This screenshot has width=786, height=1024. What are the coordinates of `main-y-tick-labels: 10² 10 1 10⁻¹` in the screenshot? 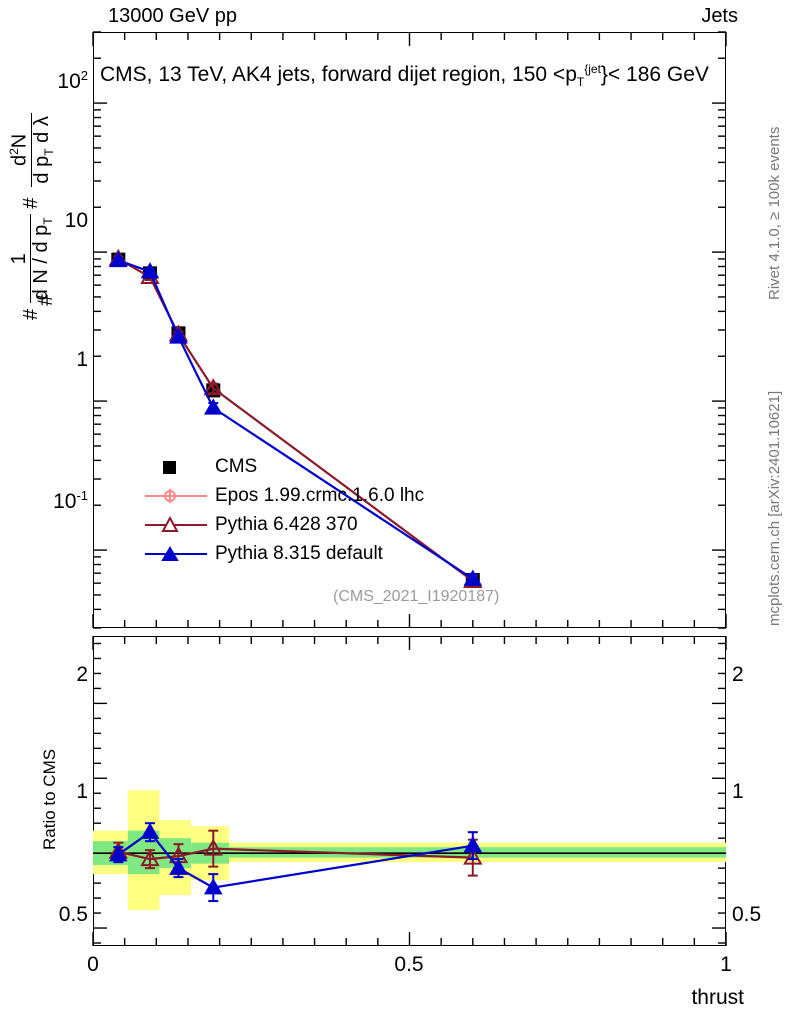 It's located at (44, 512).